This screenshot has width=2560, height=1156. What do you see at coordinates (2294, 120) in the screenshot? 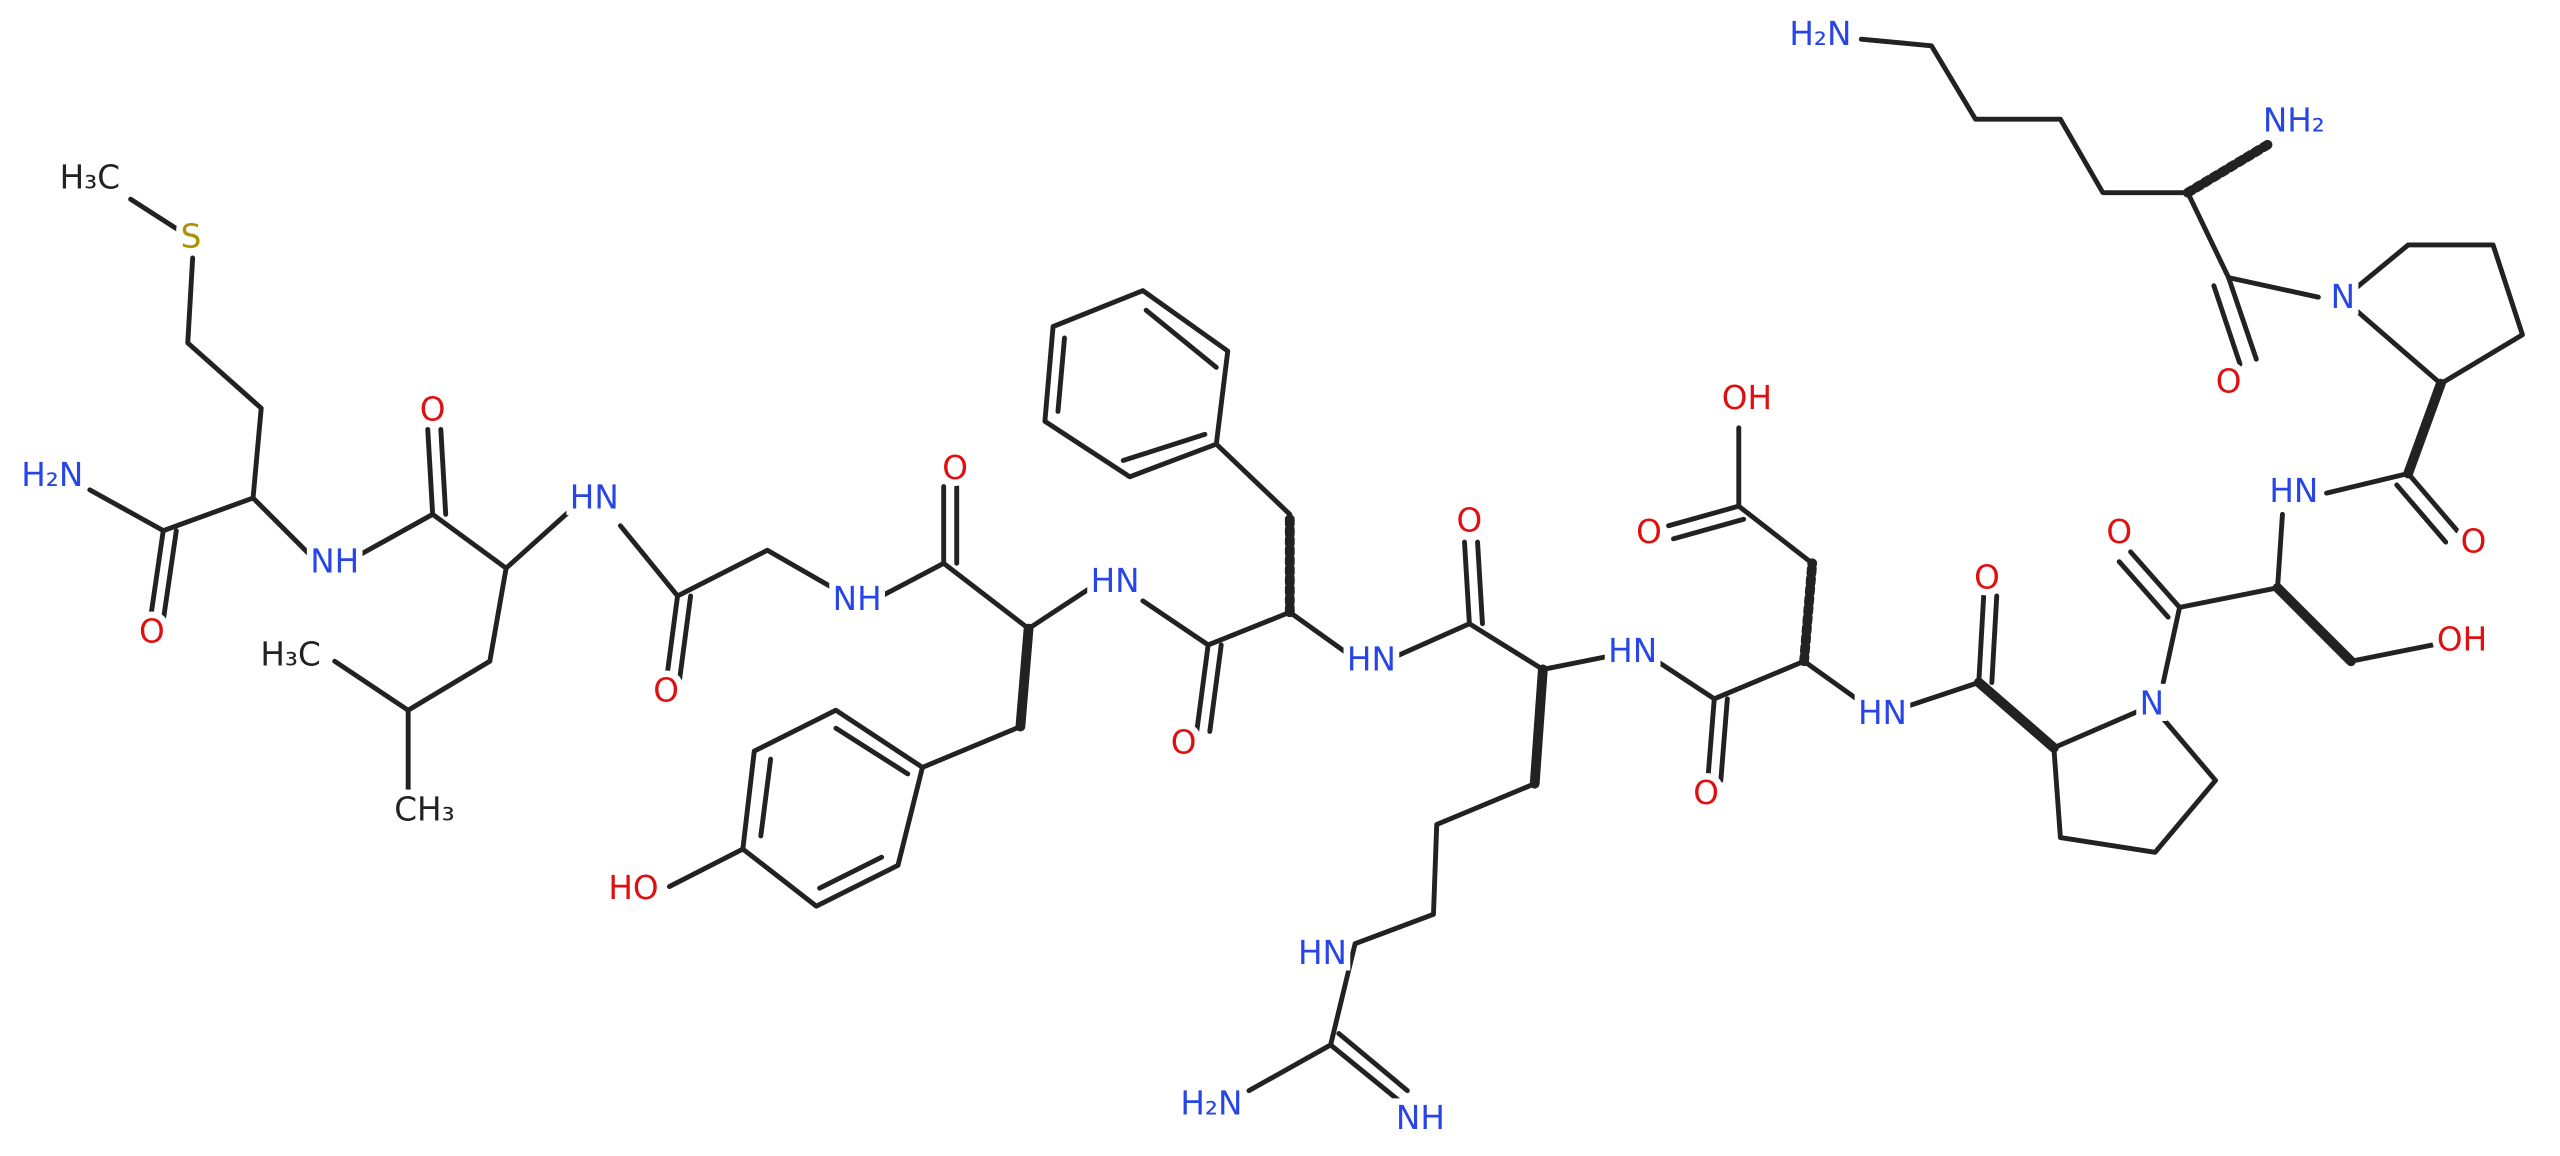
I see `atom: NH₂` at bounding box center [2294, 120].